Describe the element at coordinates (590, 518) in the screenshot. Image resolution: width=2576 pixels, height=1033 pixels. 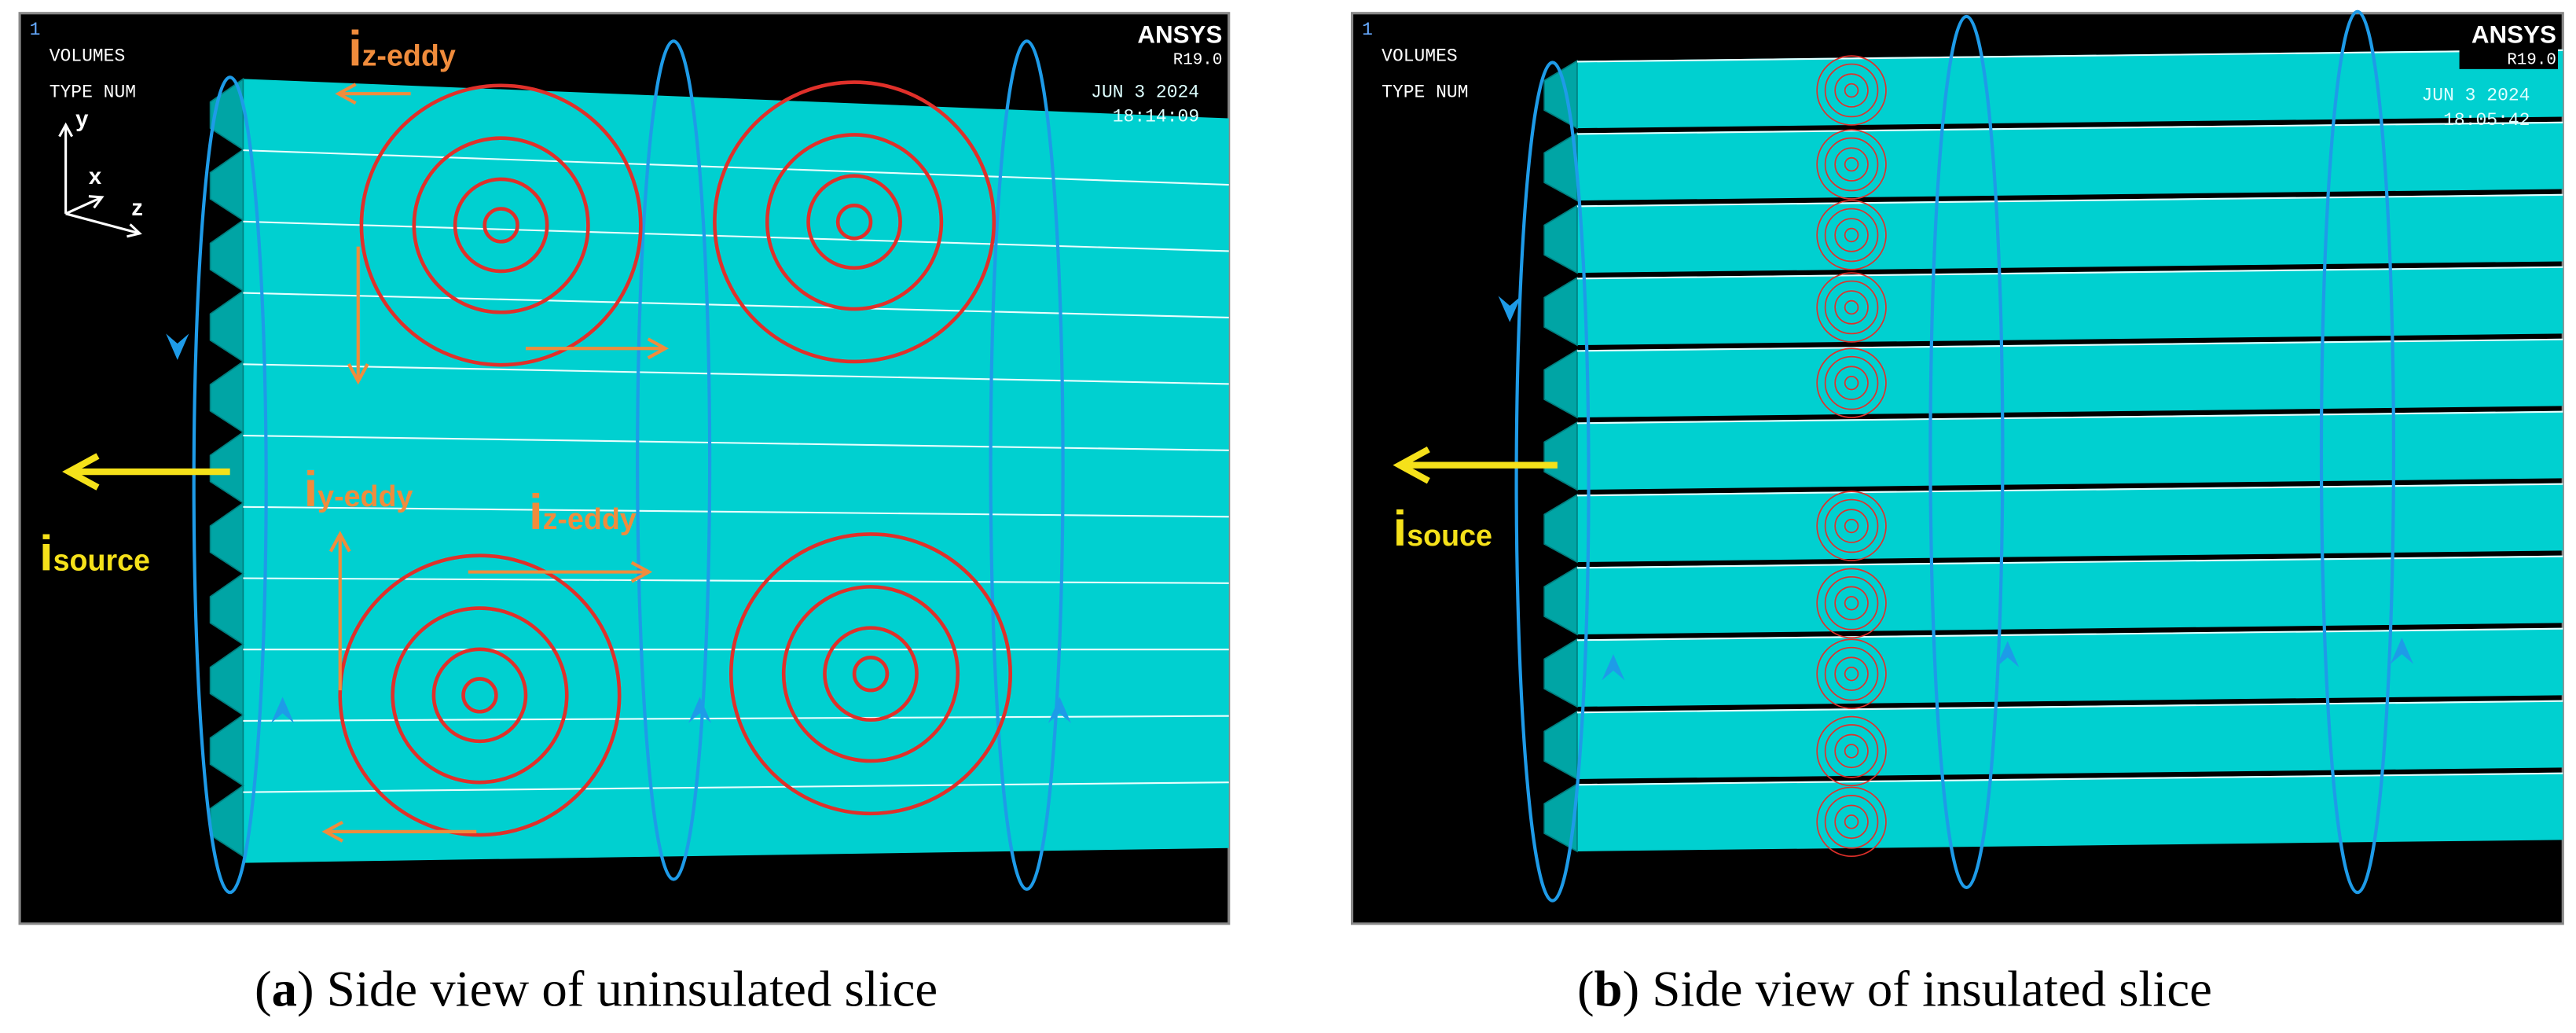
I see `annotation-sub: z-eddy` at that location.